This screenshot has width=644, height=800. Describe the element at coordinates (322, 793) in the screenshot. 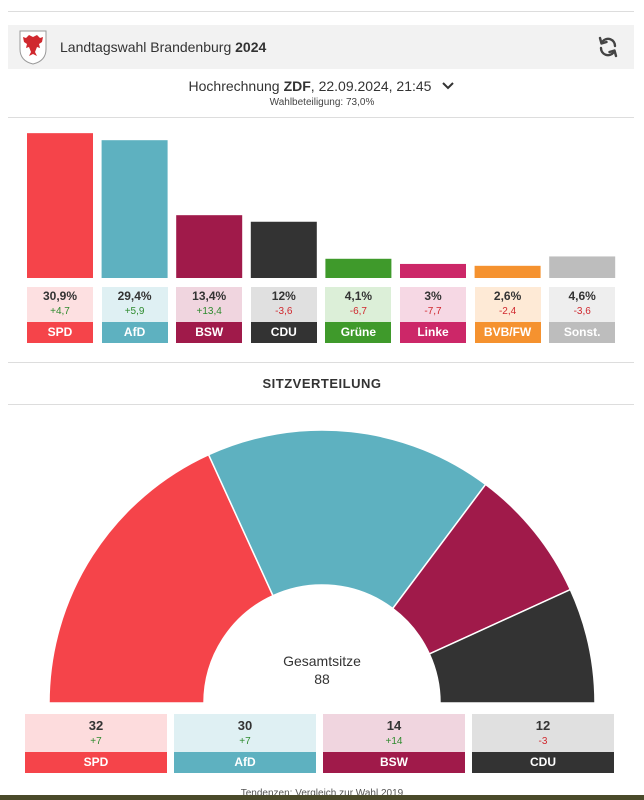

I see `footnote: Tendenzen: Vergleich zur Wahl 2019` at that location.